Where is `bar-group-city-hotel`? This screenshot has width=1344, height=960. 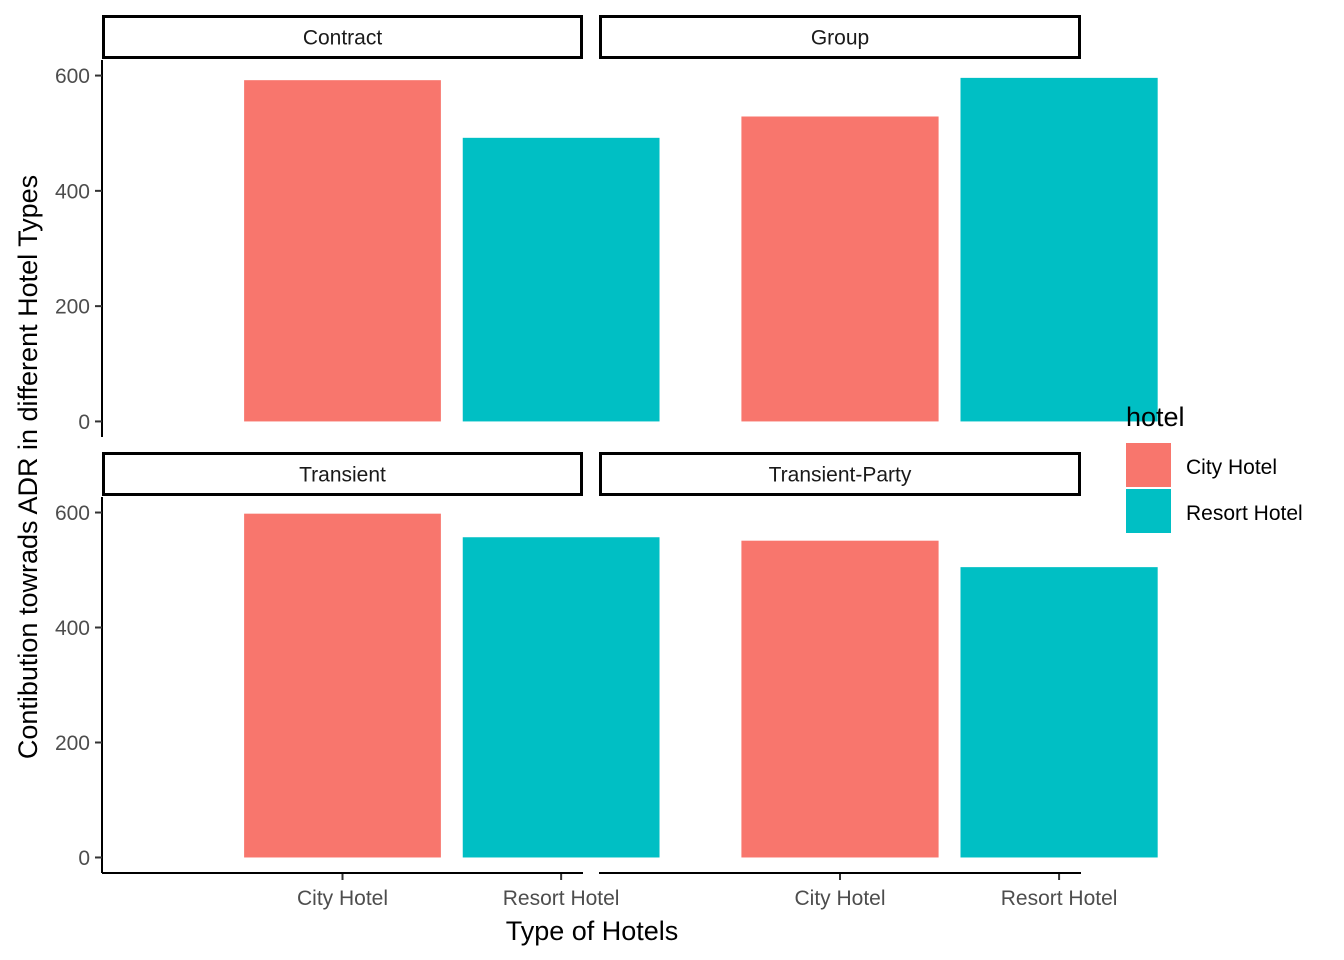
bar-group-city-hotel is located at coordinates (840, 269).